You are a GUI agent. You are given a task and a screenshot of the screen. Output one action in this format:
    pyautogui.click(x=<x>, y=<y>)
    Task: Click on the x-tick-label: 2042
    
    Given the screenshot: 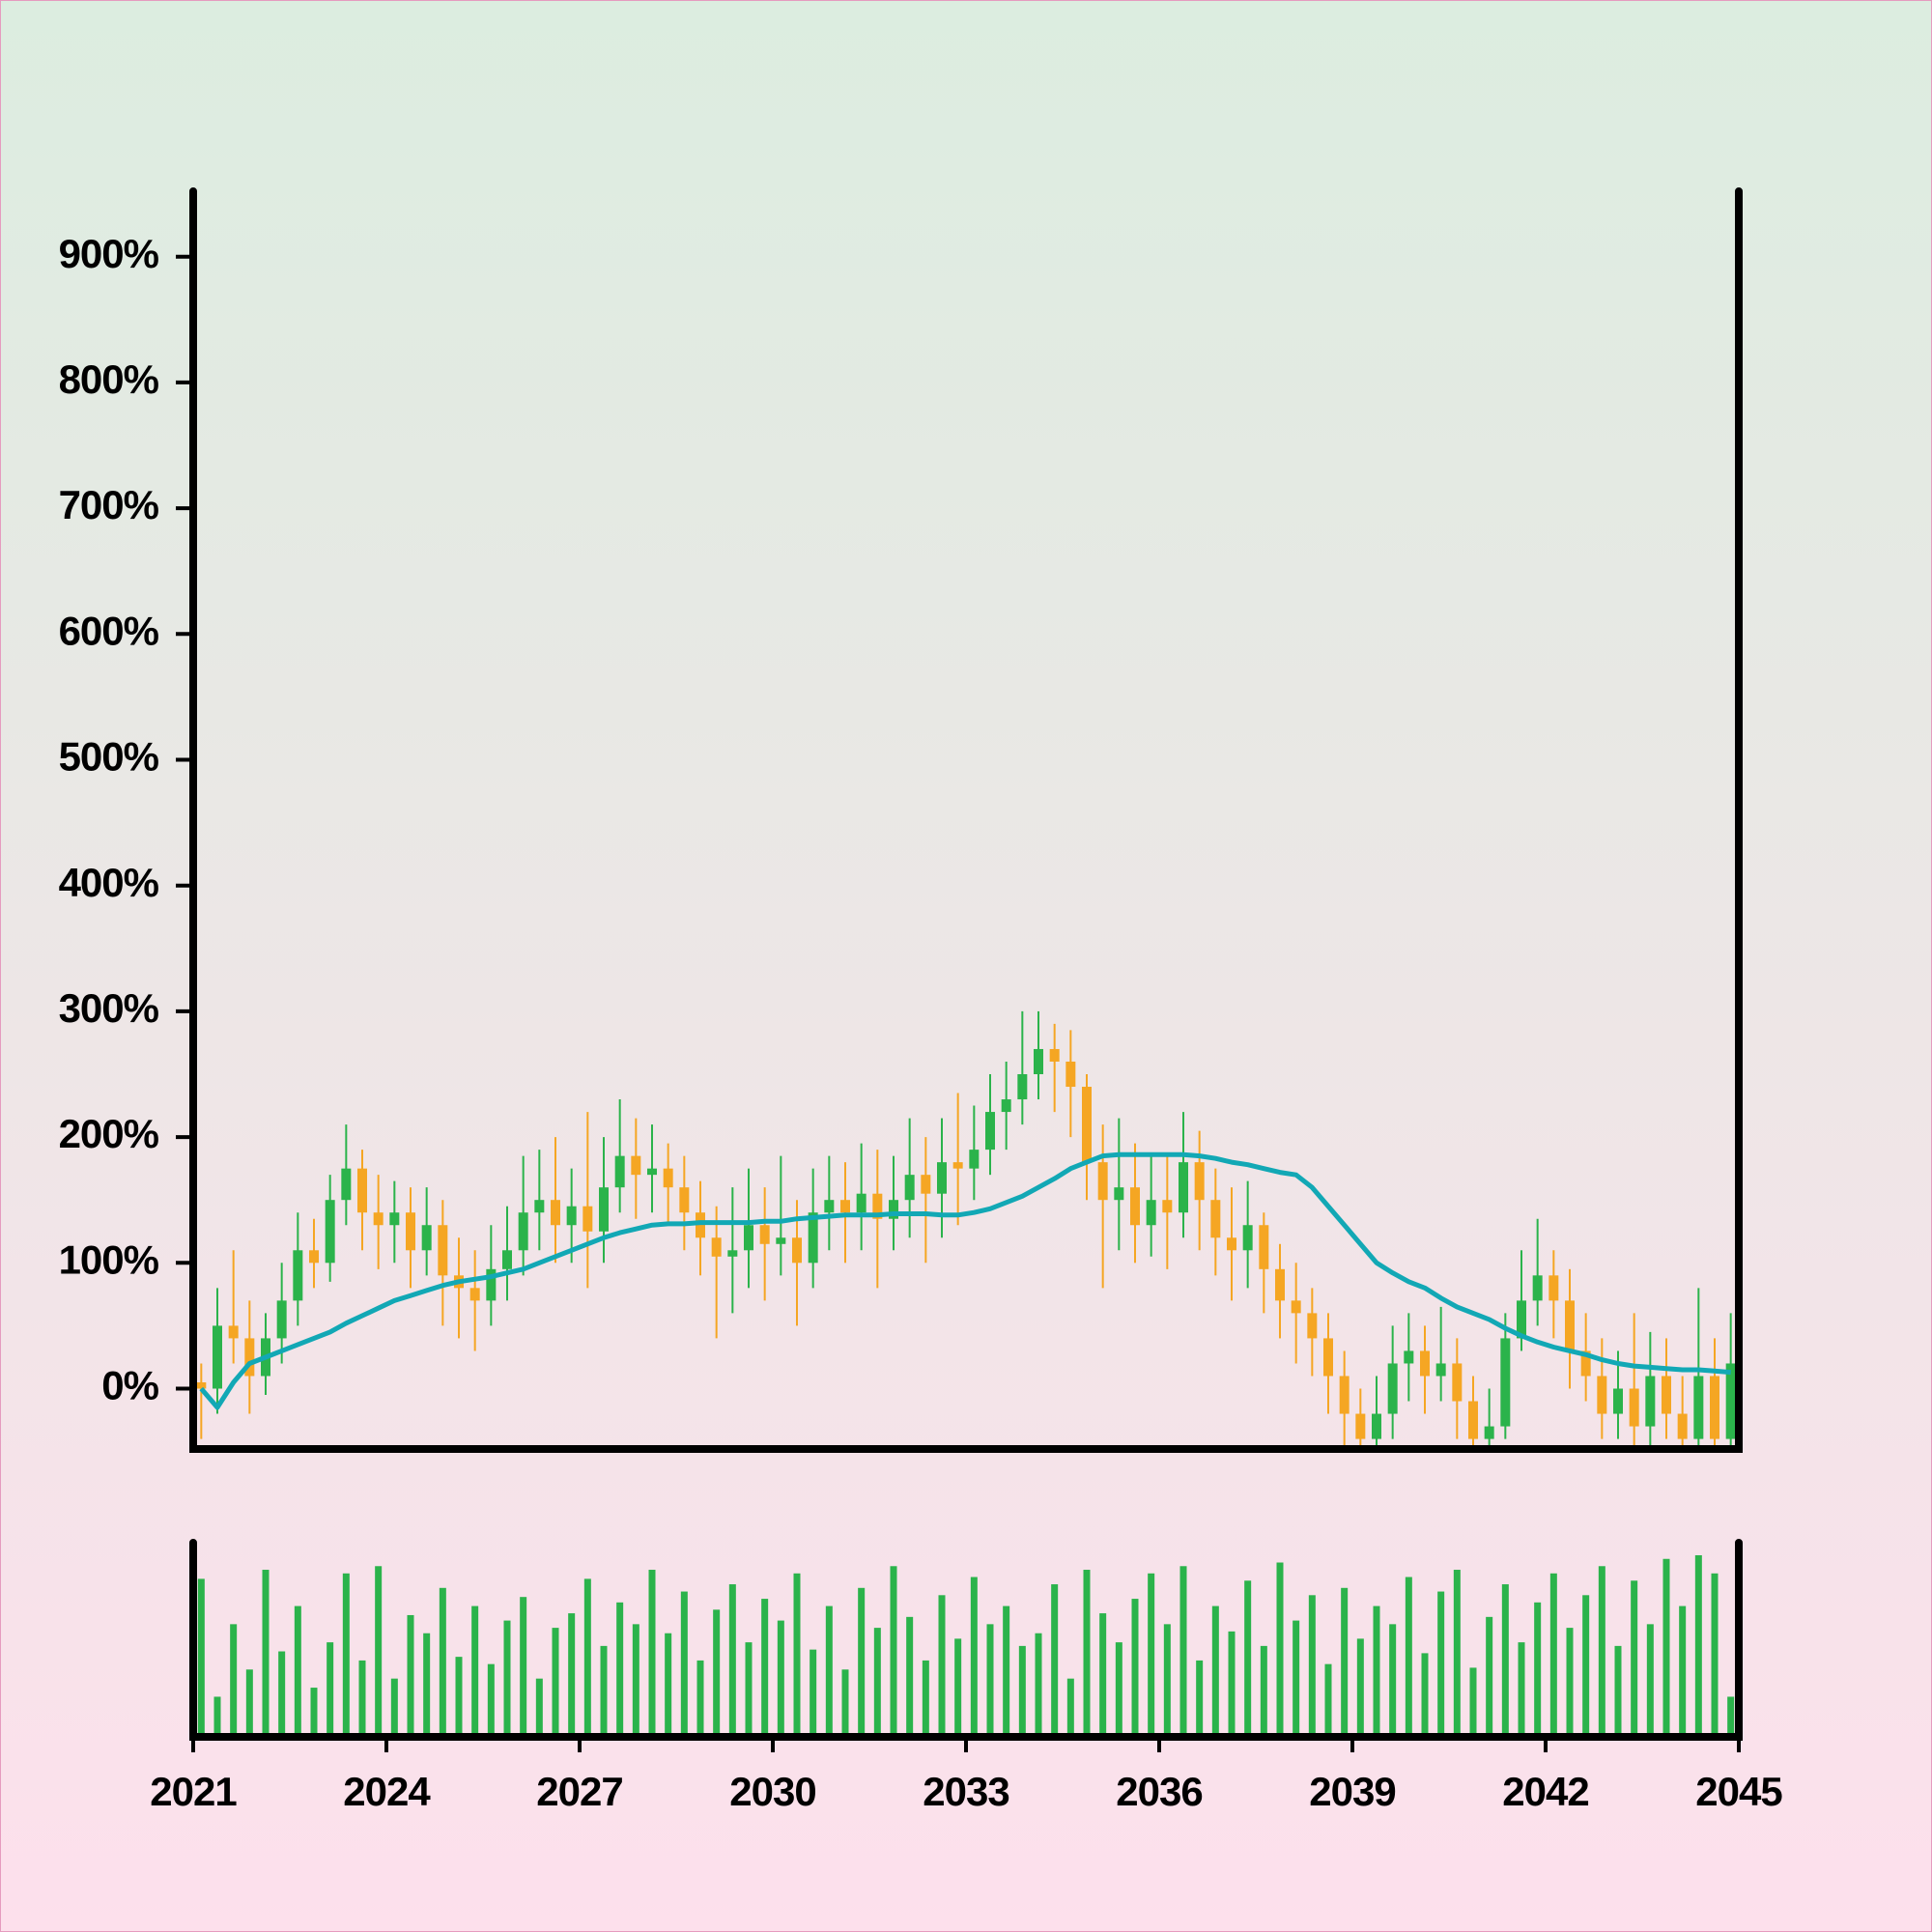 What is the action you would take?
    pyautogui.click(x=1545, y=1791)
    